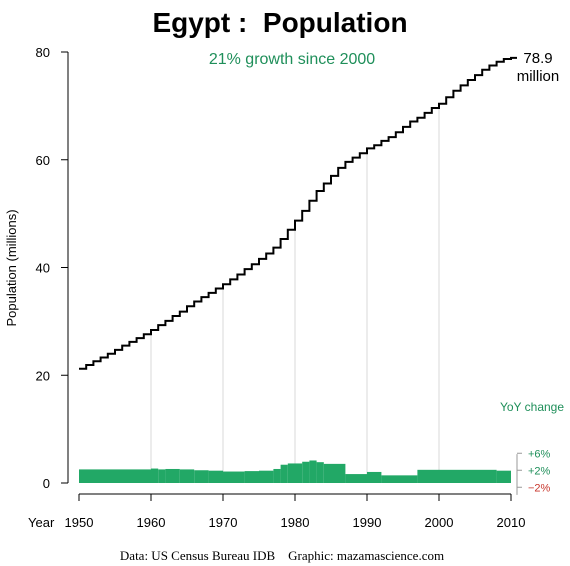 The image size is (570, 566). Describe the element at coordinates (43, 375) in the screenshot. I see `y-tick-label: 20` at that location.